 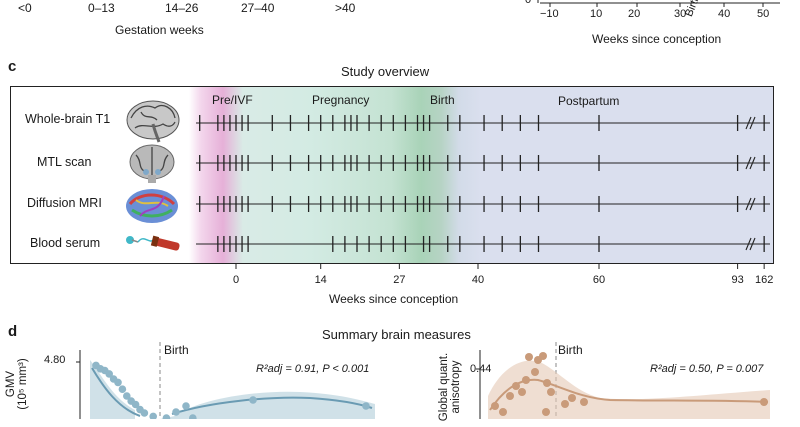 I want to click on qa-birth-label: Birth, so click(x=570, y=350).